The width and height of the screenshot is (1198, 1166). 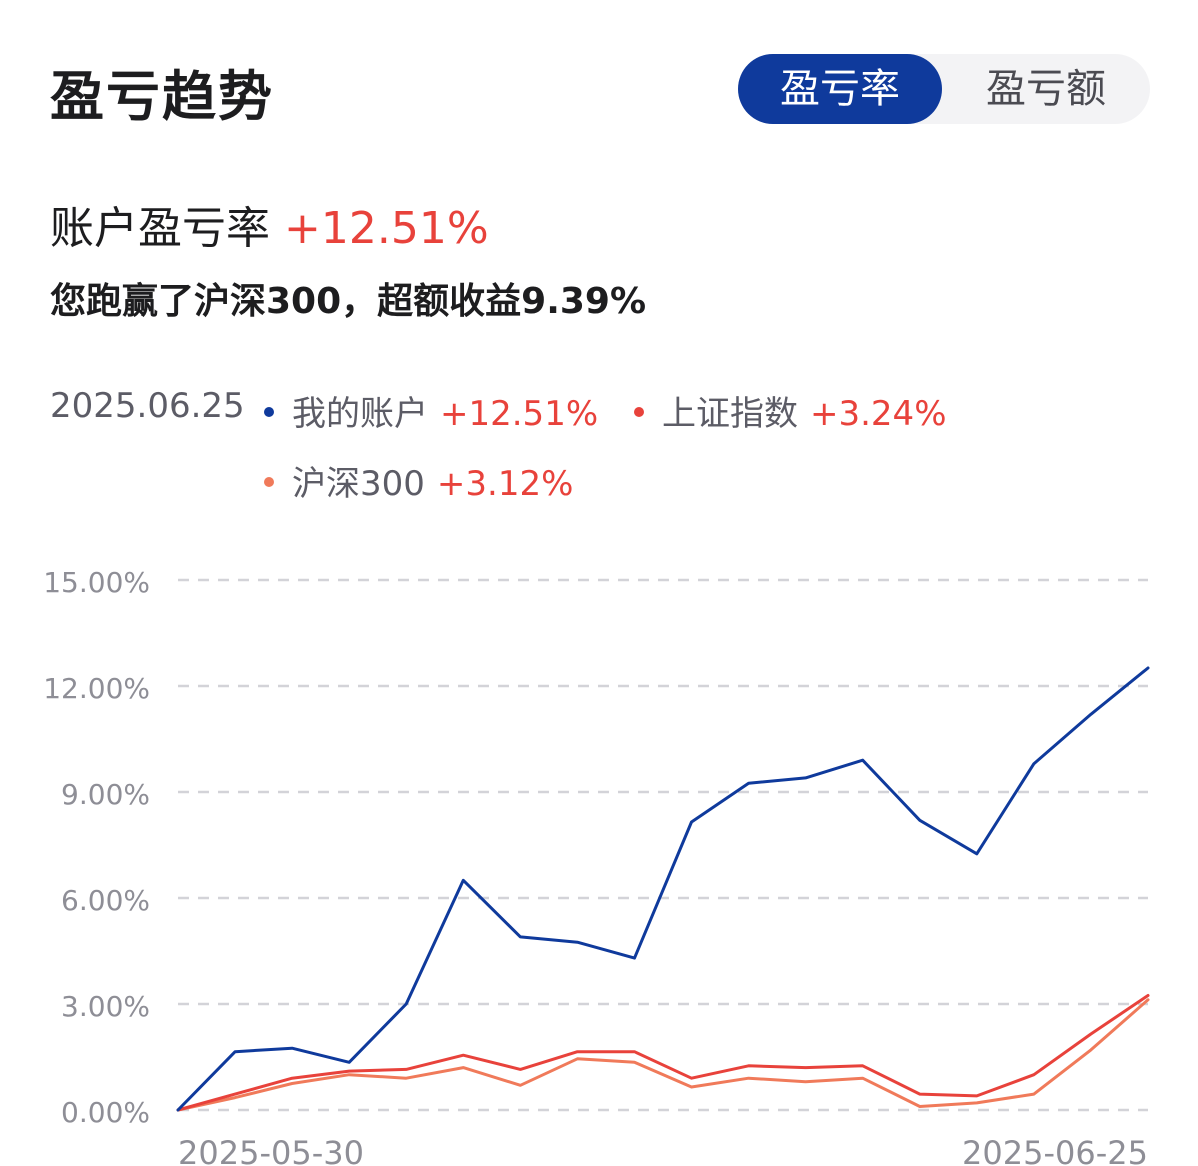 What do you see at coordinates (418, 480) in the screenshot?
I see `legend-item-csi300: 沪深300 +3.12%` at bounding box center [418, 480].